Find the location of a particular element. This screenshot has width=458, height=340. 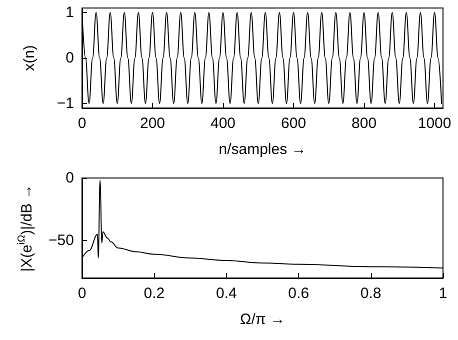

x-tick-label: 1000 is located at coordinates (435, 123).